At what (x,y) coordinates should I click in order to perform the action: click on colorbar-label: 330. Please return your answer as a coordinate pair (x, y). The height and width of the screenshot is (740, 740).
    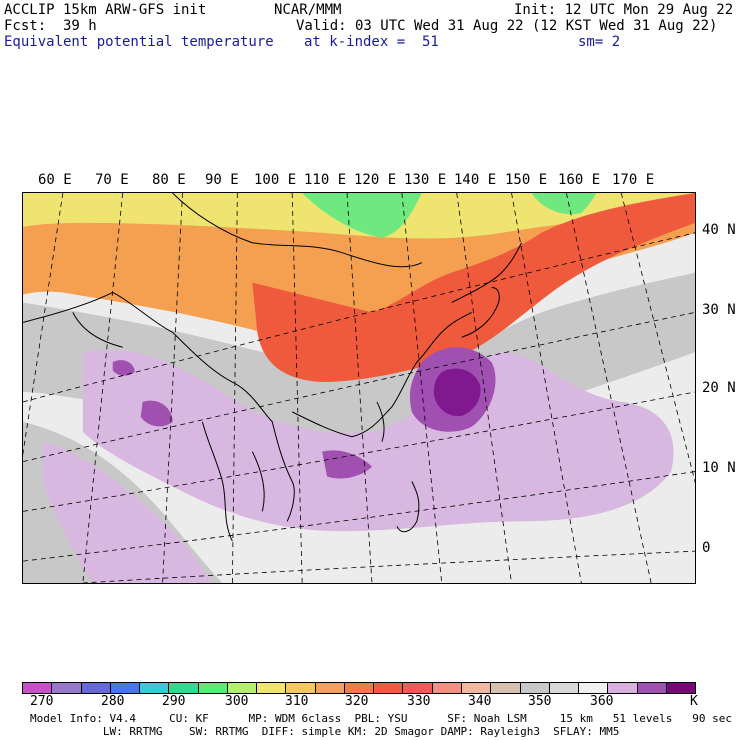
    Looking at the image, I should click on (419, 701).